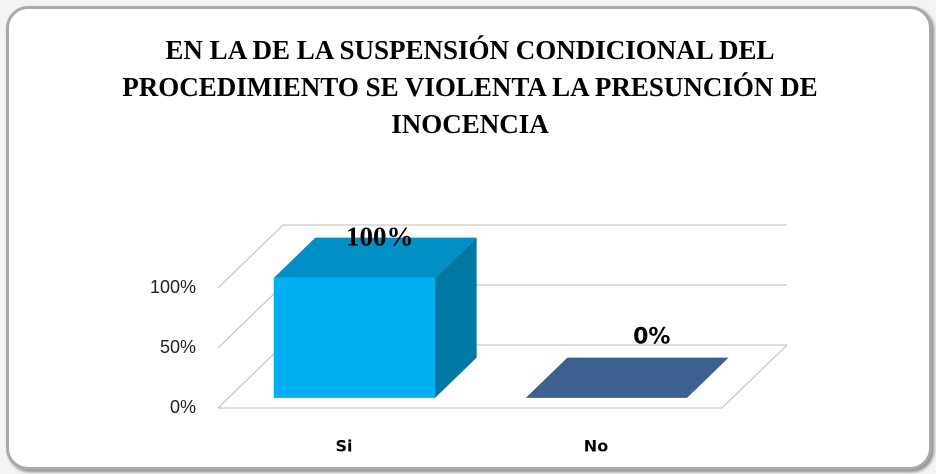 The image size is (936, 474). I want to click on data-label: 100%, so click(380, 237).